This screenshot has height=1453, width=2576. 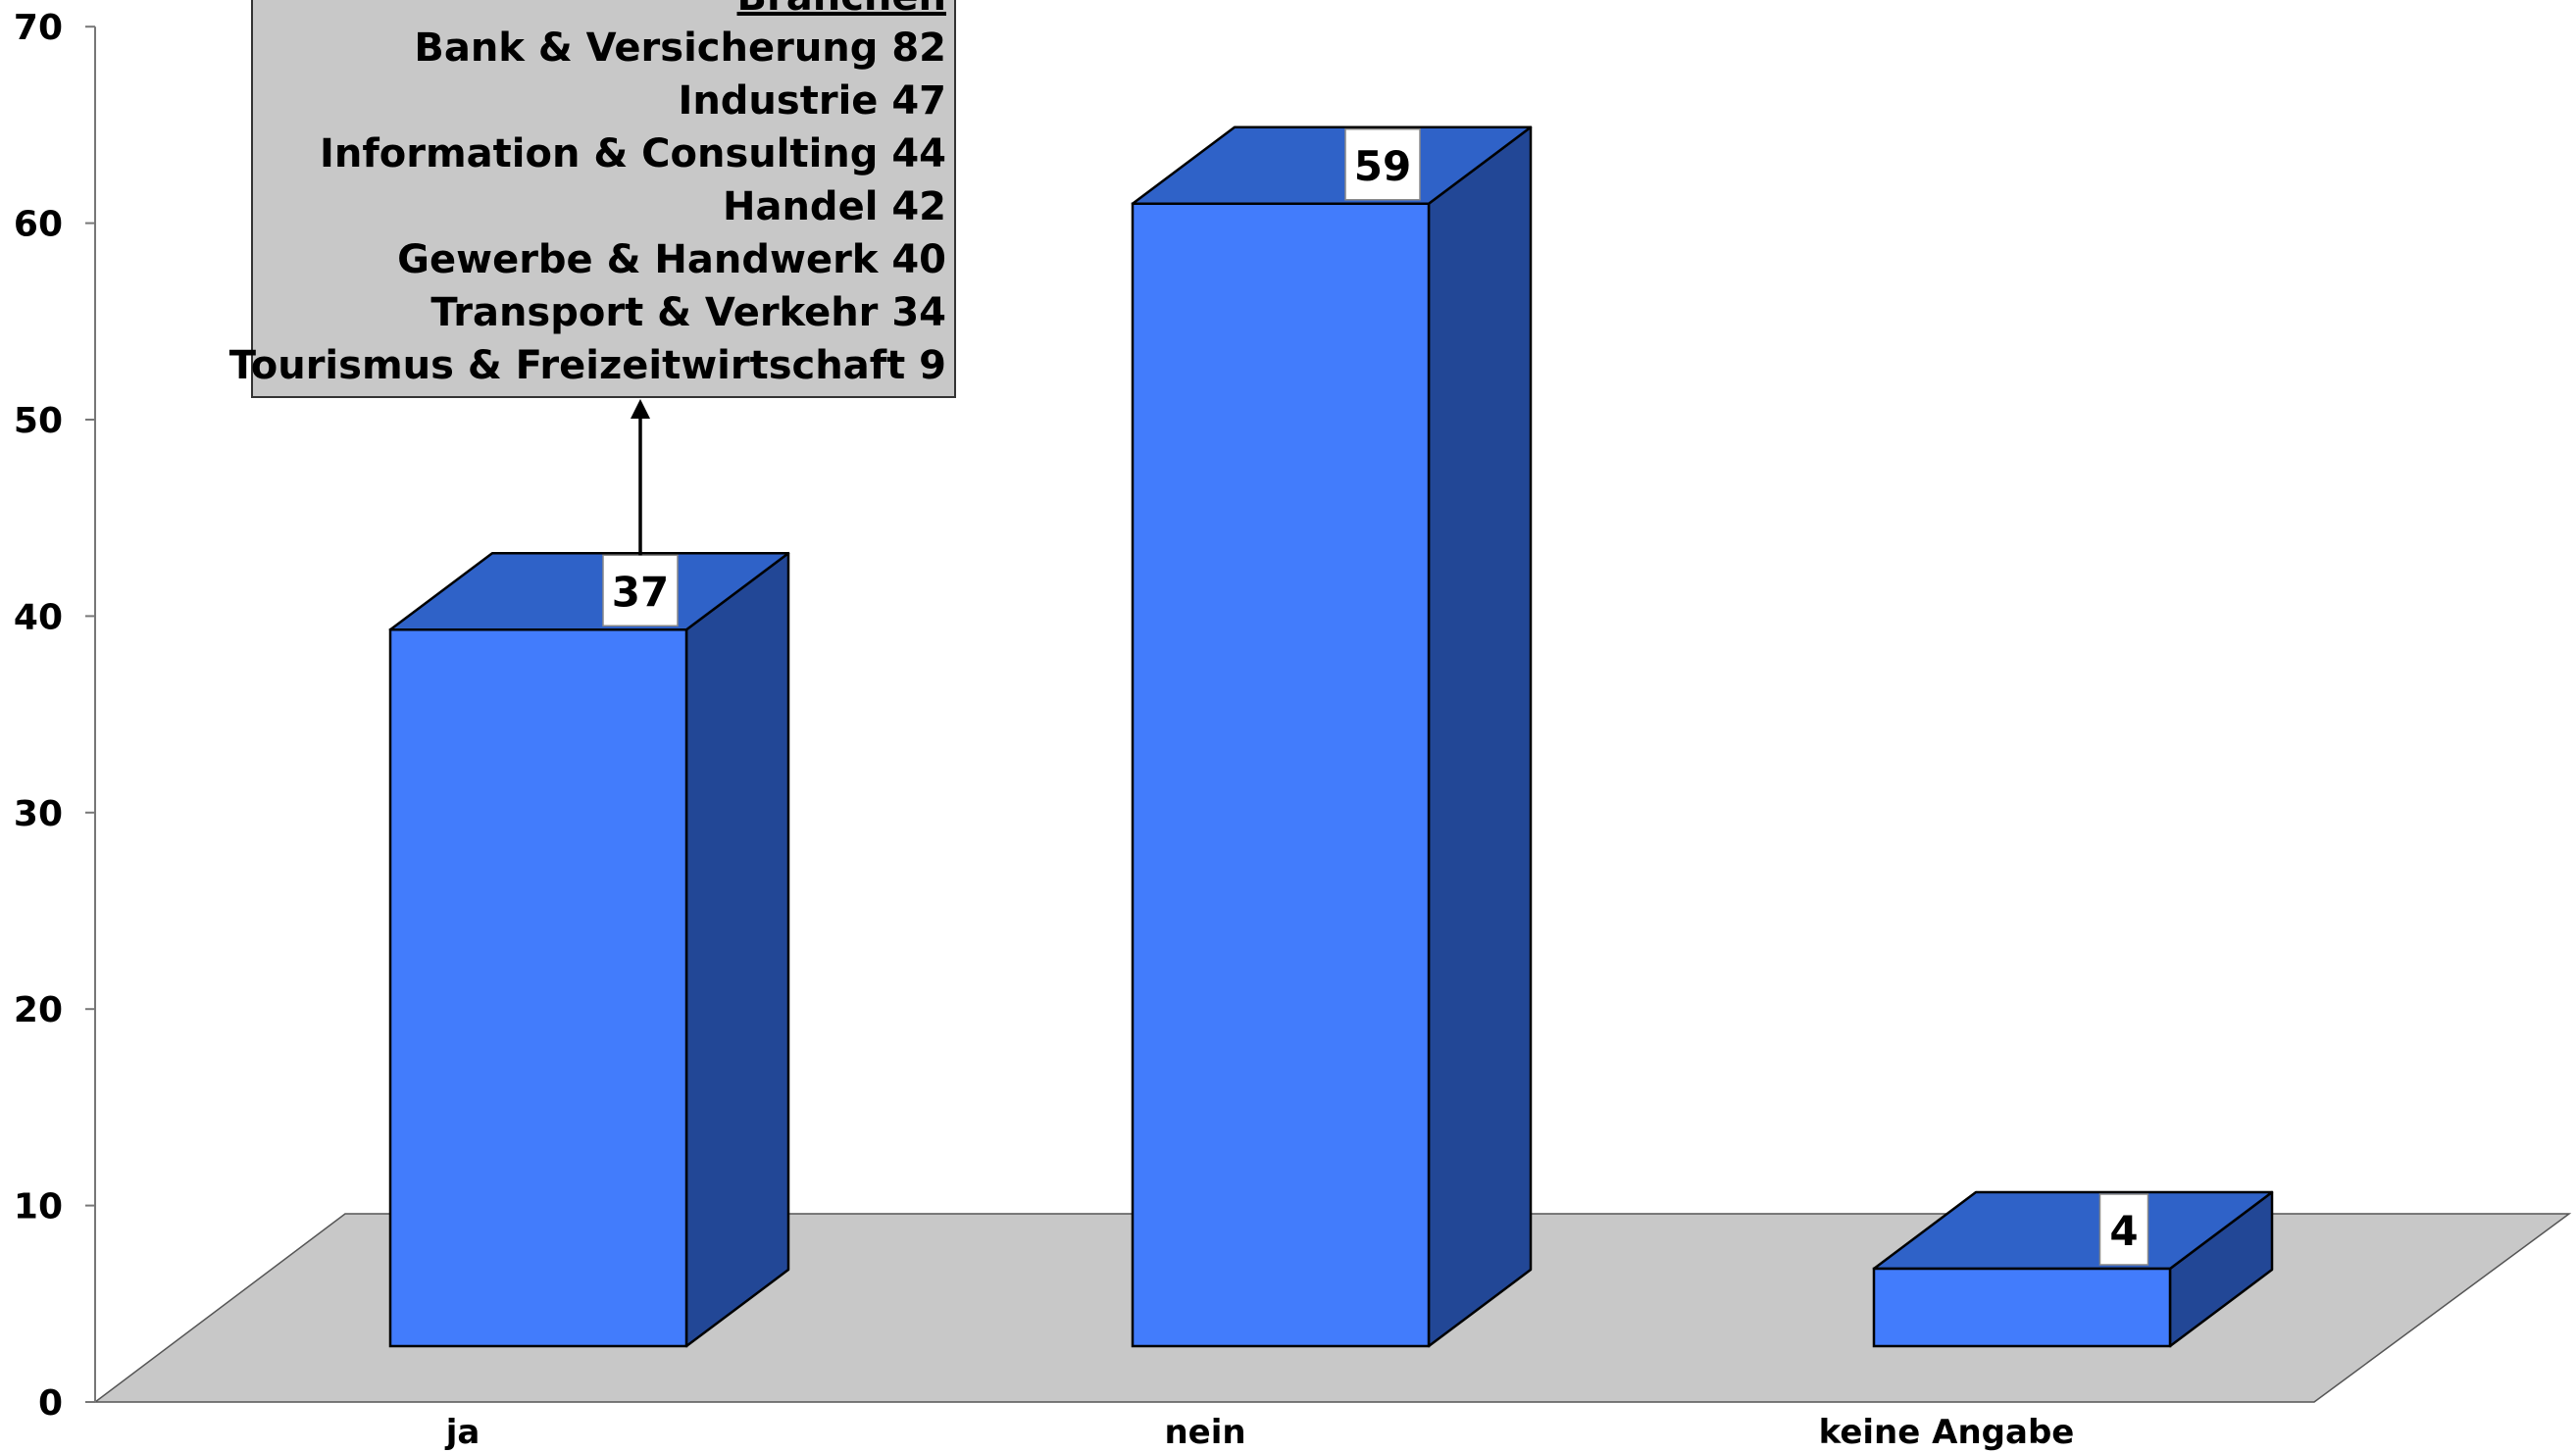 What do you see at coordinates (834, 207) in the screenshot?
I see `annotation-line: Handel 42` at bounding box center [834, 207].